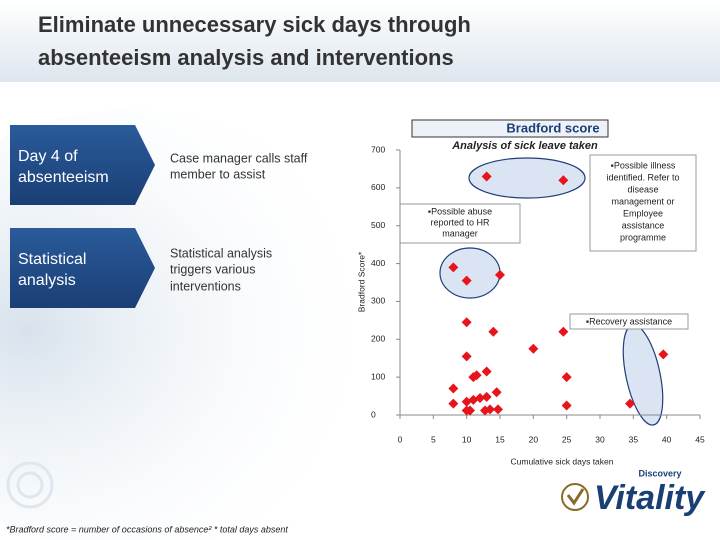  Describe the element at coordinates (524, 146) in the screenshot. I see `chart-title: Analysis of sick leave taken` at that location.